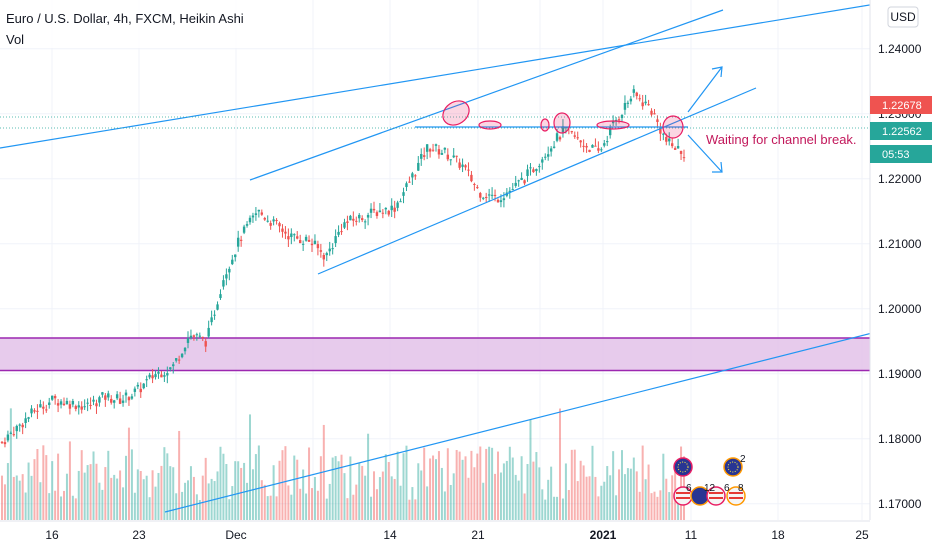 Image resolution: width=932 pixels, height=550 pixels. Describe the element at coordinates (901, 154) in the screenshot. I see `price-badge` at that location.